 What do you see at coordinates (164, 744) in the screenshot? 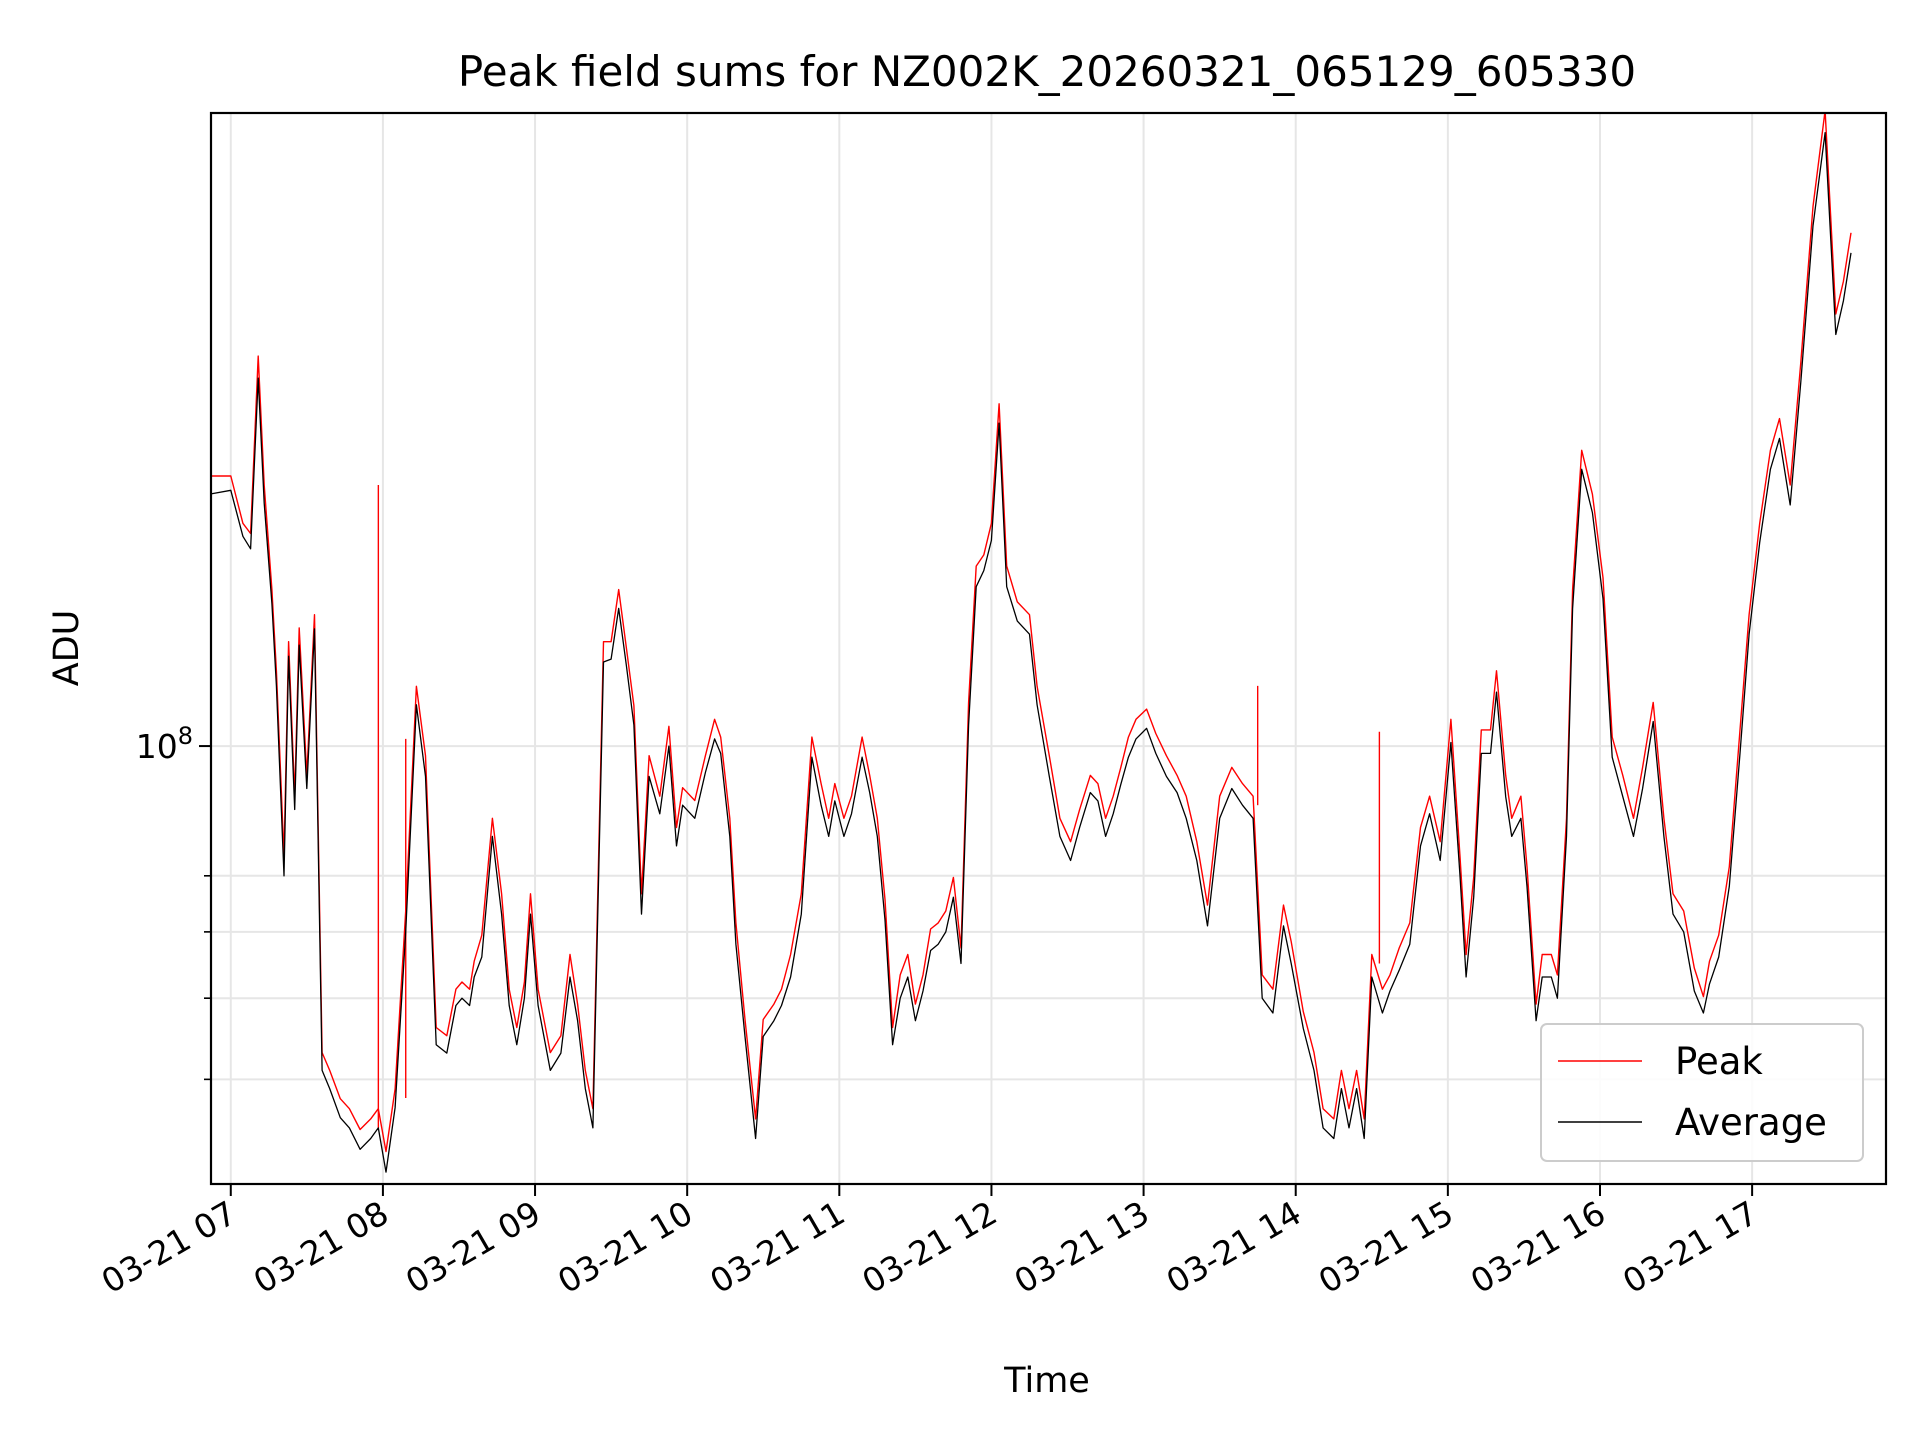
I see `y-tick-label: 108` at bounding box center [164, 744].